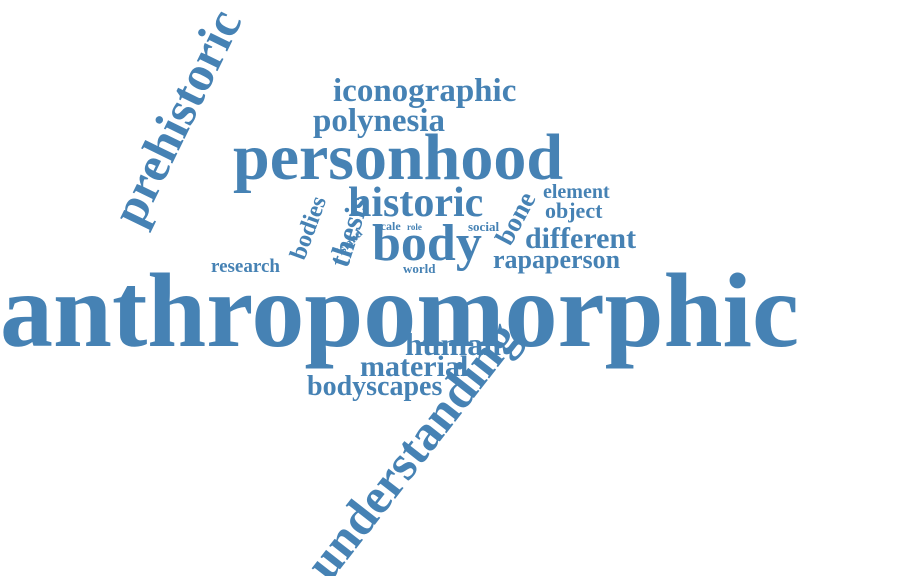  What do you see at coordinates (576, 192) in the screenshot?
I see `word-element: element` at bounding box center [576, 192].